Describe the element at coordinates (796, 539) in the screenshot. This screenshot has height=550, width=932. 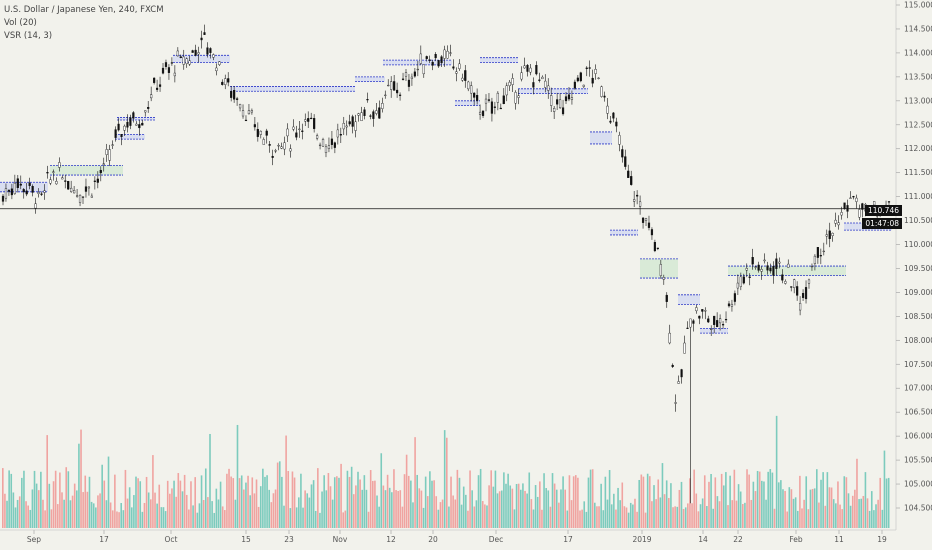
I see `x-tick-label: Feb` at that location.